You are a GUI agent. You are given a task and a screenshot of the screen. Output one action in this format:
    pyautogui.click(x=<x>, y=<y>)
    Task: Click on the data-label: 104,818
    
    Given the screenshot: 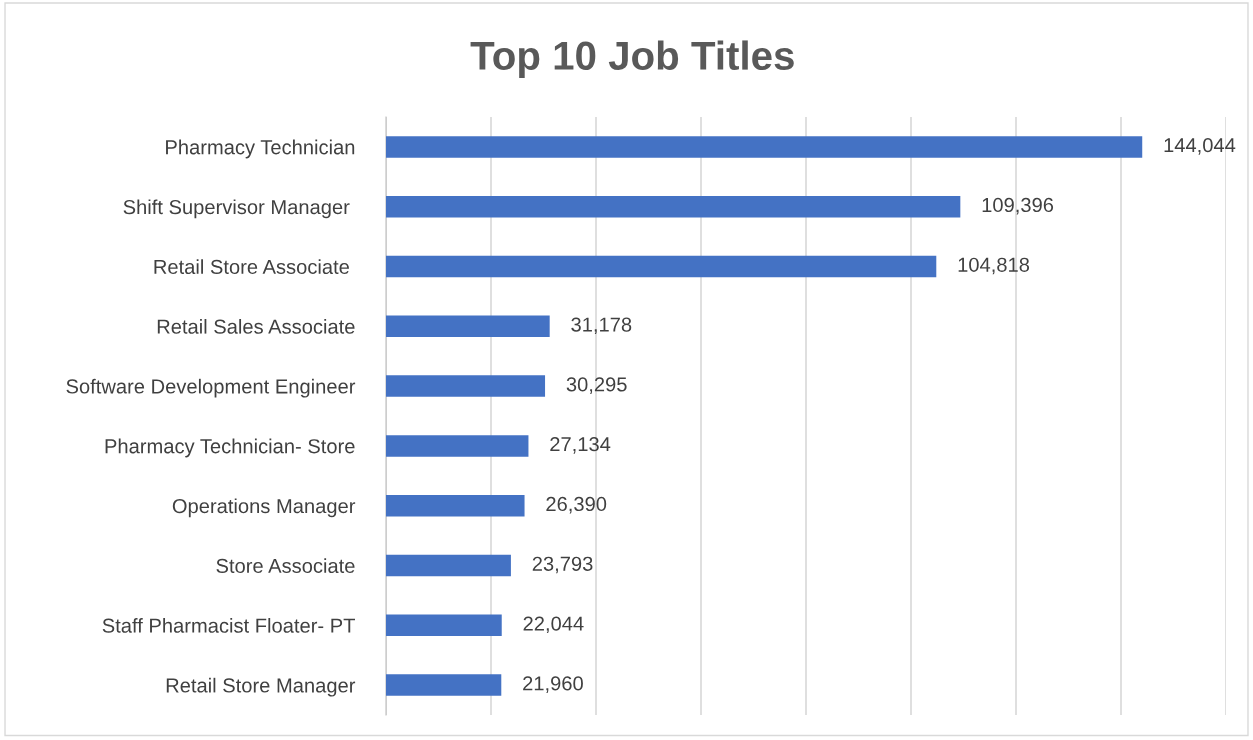 What is the action you would take?
    pyautogui.click(x=994, y=266)
    